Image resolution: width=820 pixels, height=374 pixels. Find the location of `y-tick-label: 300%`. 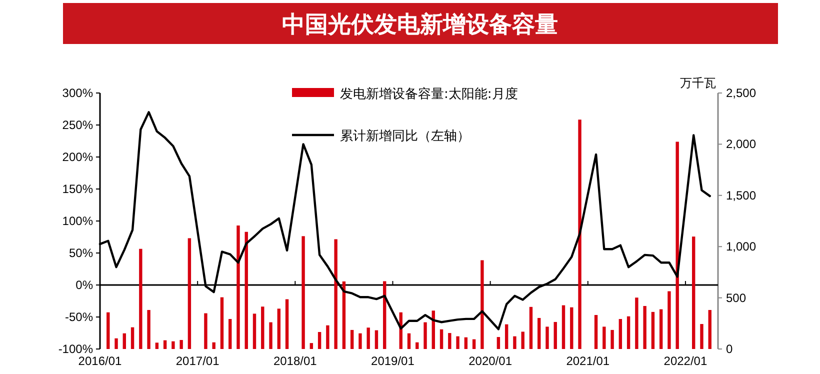

y-tick-label: 300% is located at coordinates (78, 93).